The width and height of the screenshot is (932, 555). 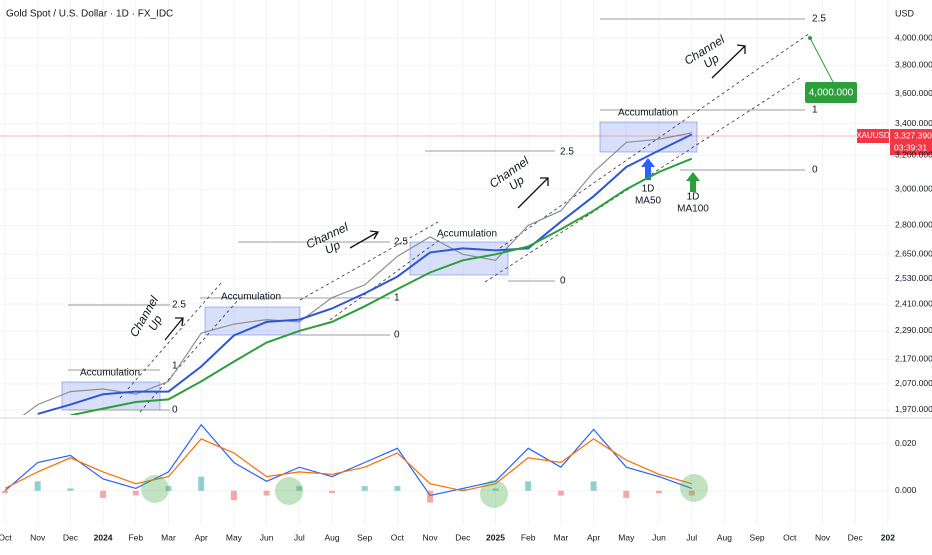 What do you see at coordinates (913, 383) in the screenshot?
I see `y-tick-label: 2,070.000` at bounding box center [913, 383].